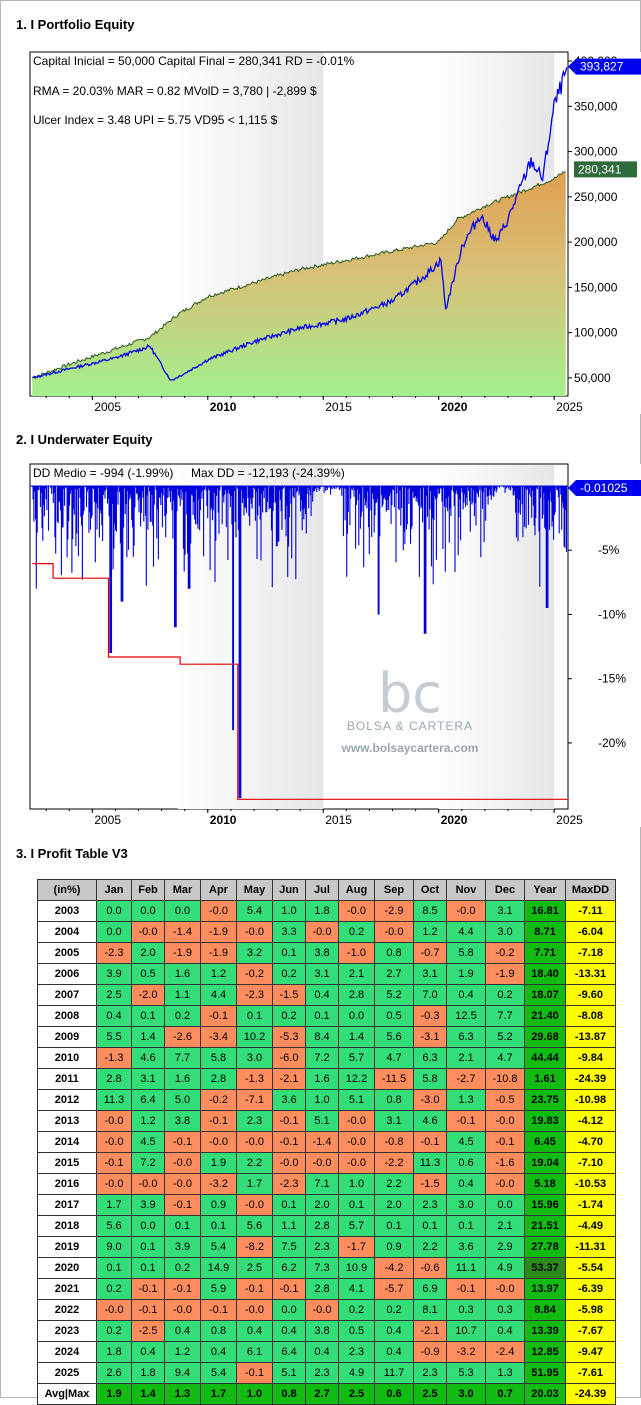  I want to click on footer-maxdd: -24.39, so click(590, 1394).